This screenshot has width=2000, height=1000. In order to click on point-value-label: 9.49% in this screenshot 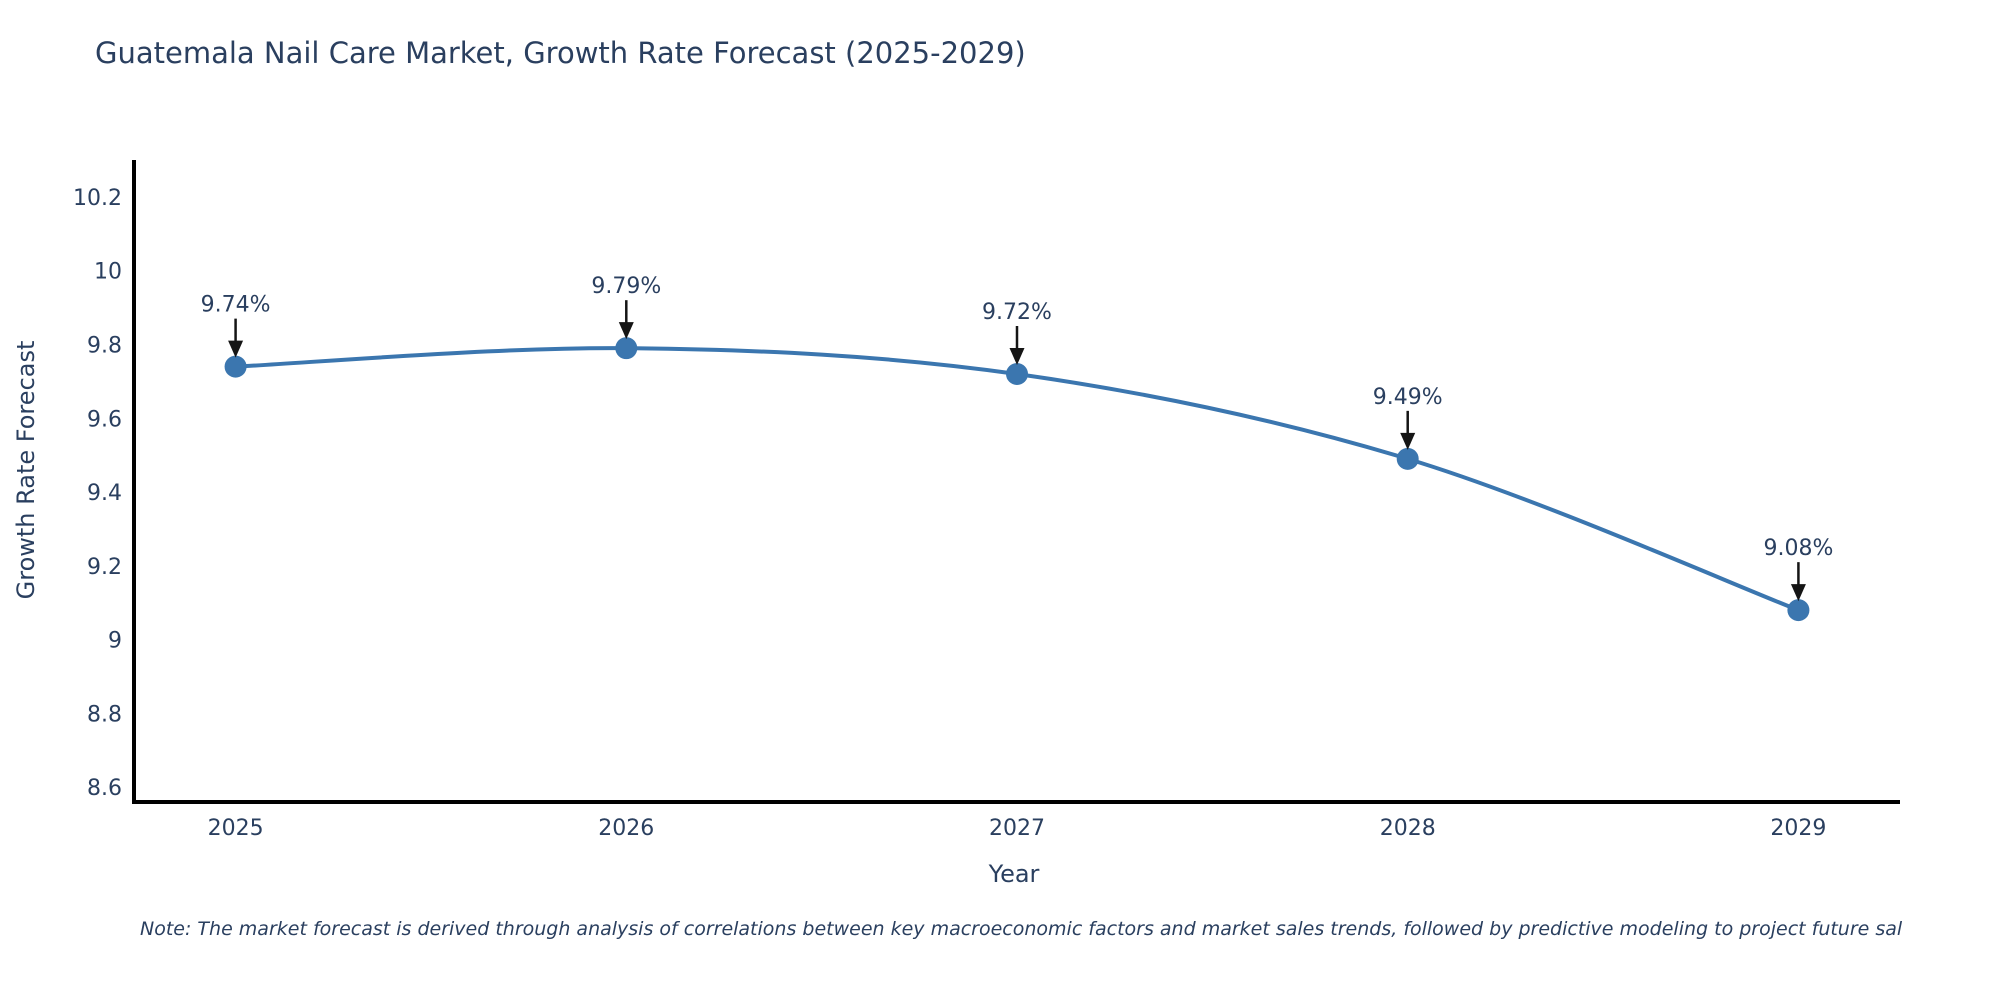, I will do `click(1408, 397)`.